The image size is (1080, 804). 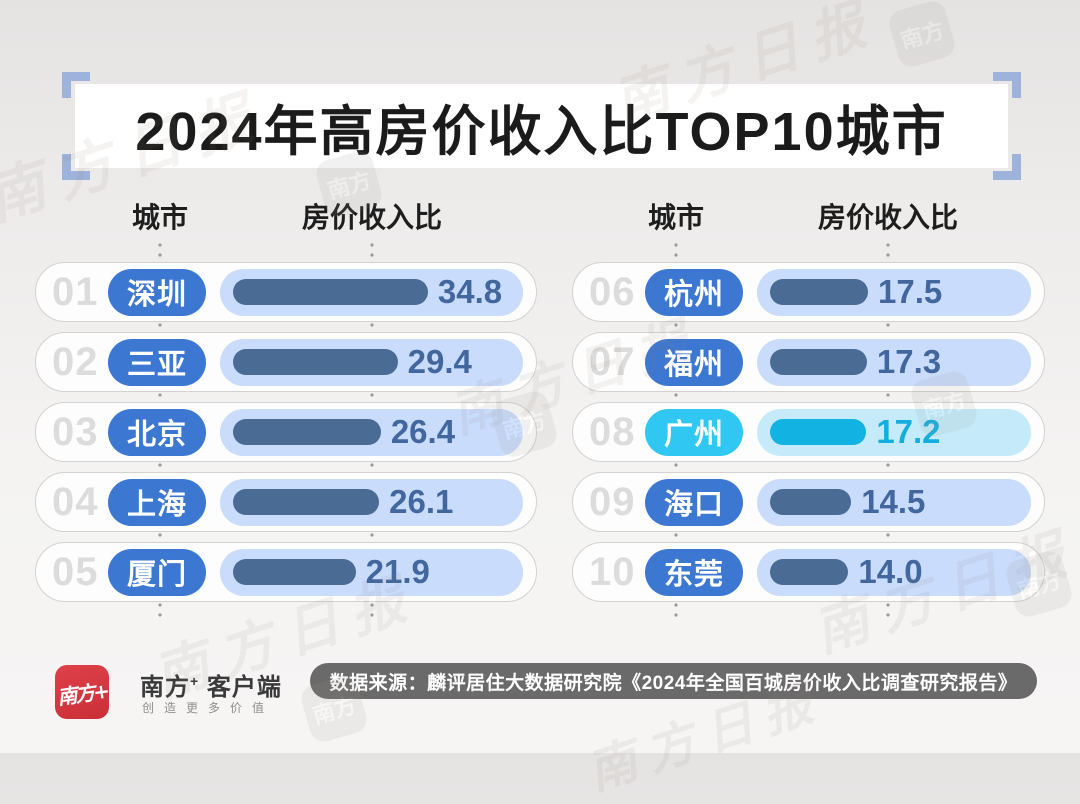 I want to click on ratio-value: 17.5, so click(x=910, y=291).